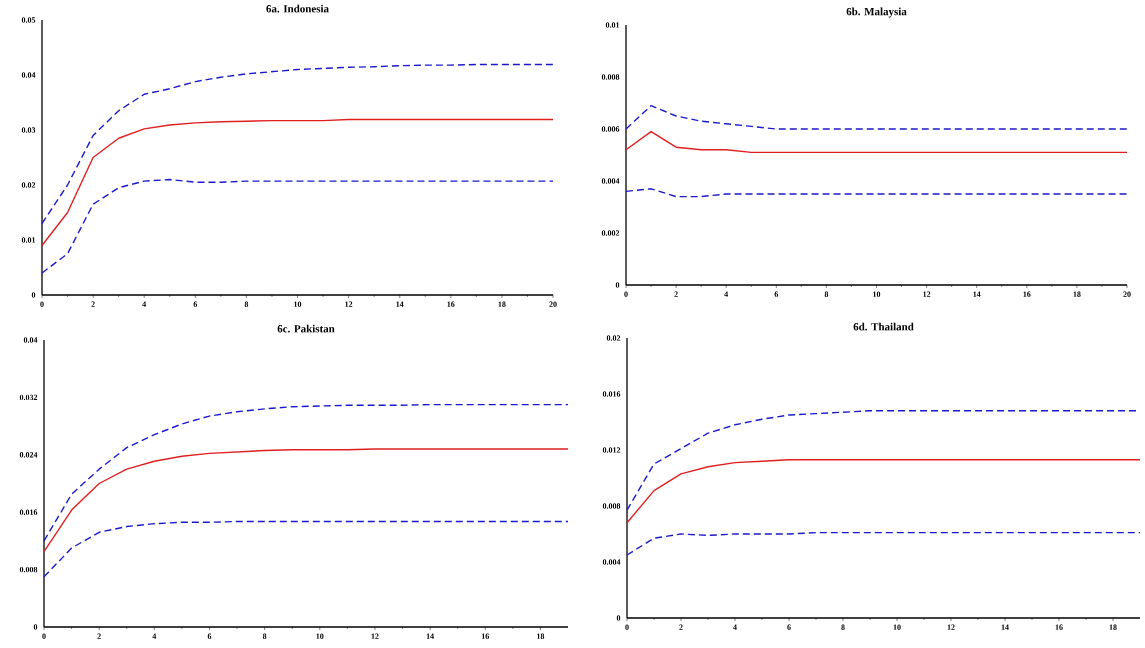  Describe the element at coordinates (306, 328) in the screenshot. I see `chart-title: 6c. Pakistan` at that location.